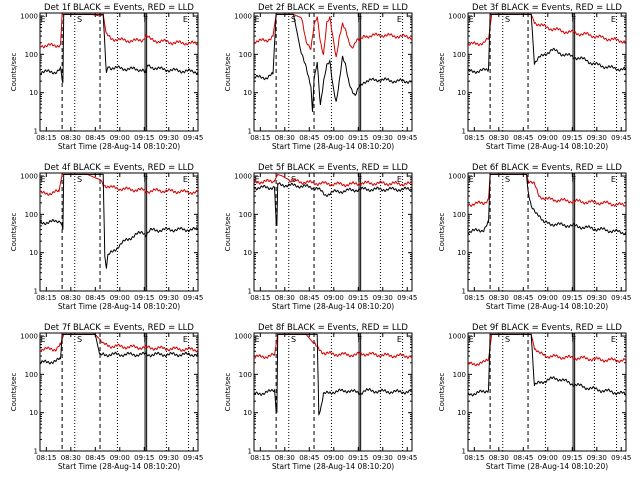 The image size is (640, 480). I want to click on panel-title: Det 1f BLACK = Events, RED = LLD, so click(119, 8).